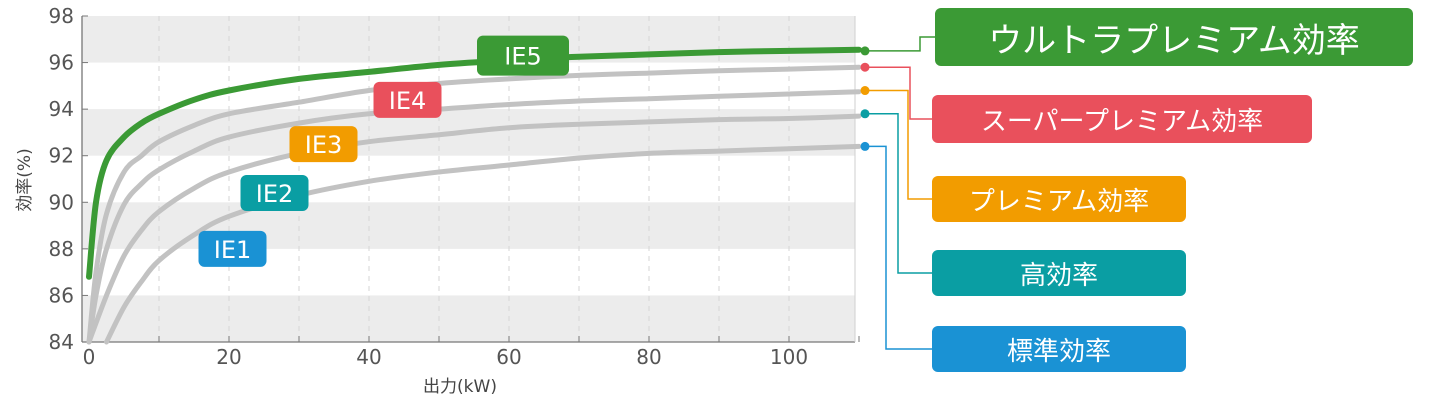  Describe the element at coordinates (61, 179) in the screenshot. I see `y-tick-labels: 84 86 88 90 92 94 96 98` at that location.